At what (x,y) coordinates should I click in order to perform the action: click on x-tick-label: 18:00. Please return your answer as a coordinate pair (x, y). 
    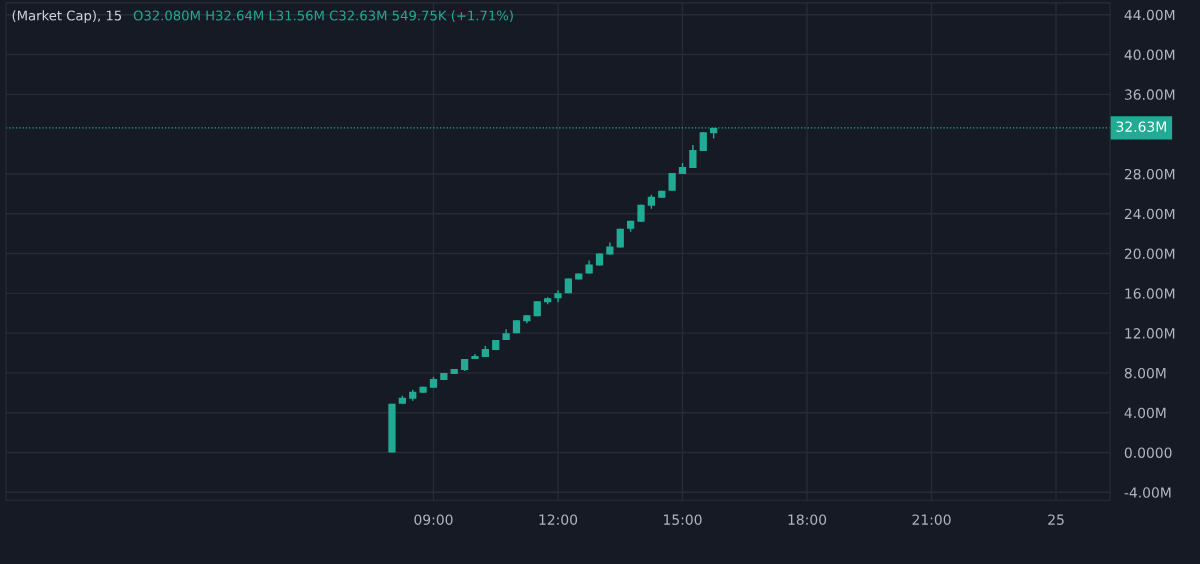
    Looking at the image, I should click on (807, 519).